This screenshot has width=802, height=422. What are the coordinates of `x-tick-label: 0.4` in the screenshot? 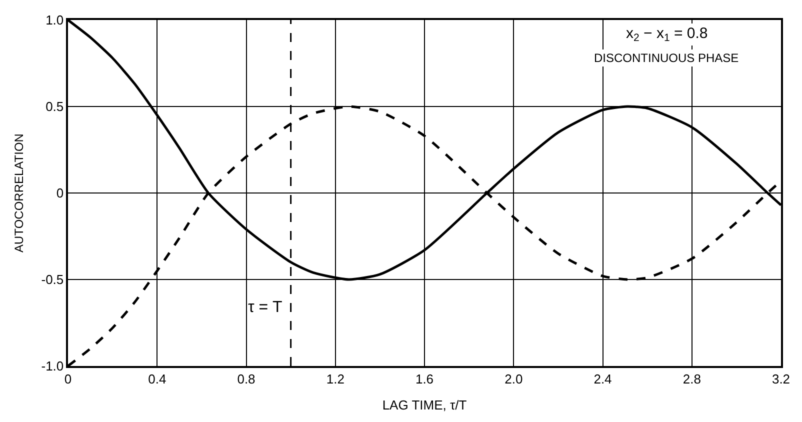 It's located at (157, 378).